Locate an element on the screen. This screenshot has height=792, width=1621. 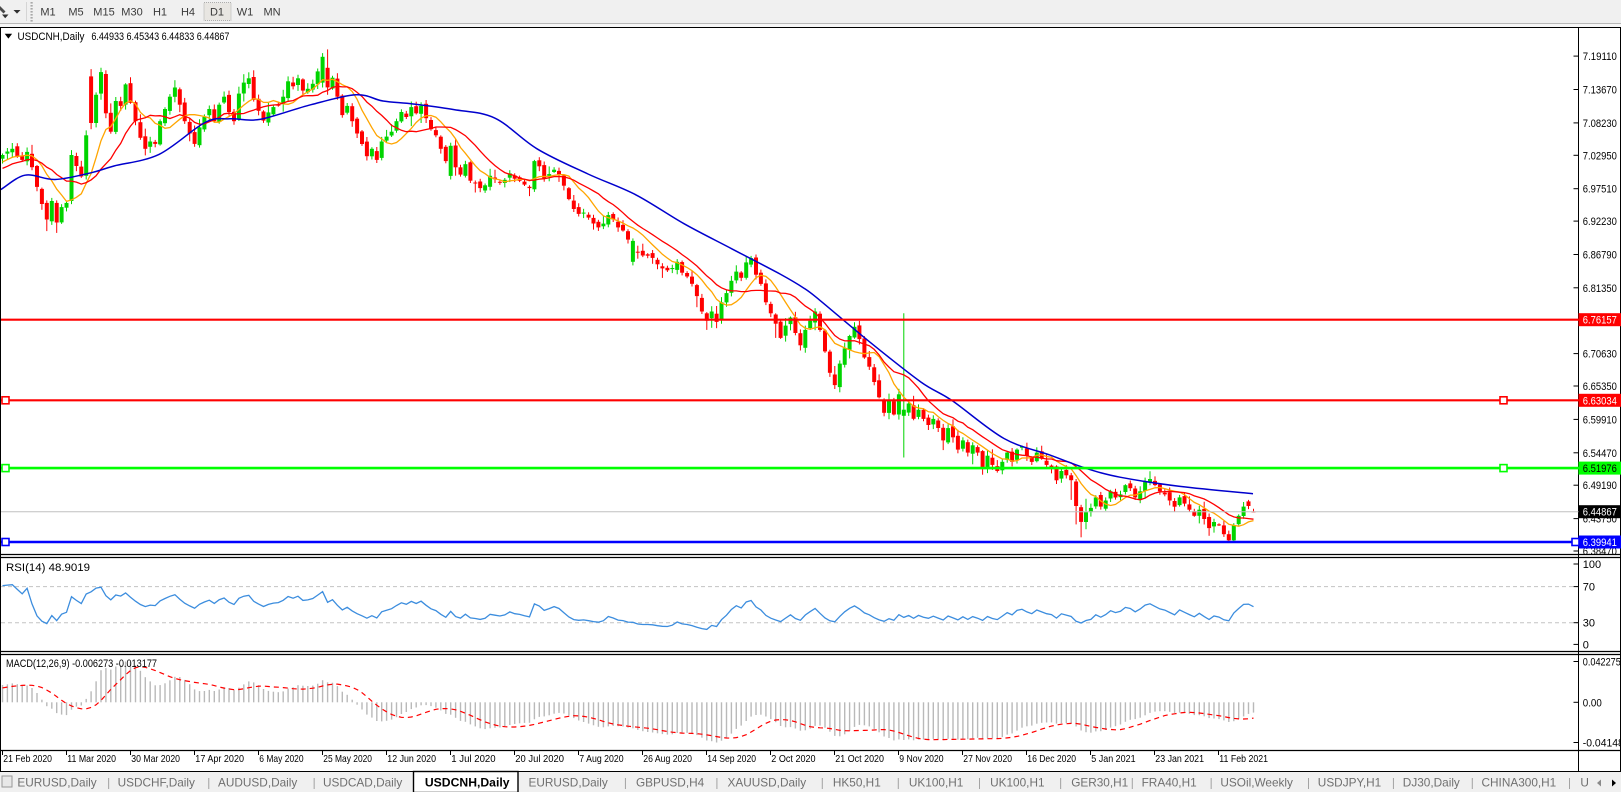
svg-text: USOil,Weekly is located at coordinates (1256, 783).